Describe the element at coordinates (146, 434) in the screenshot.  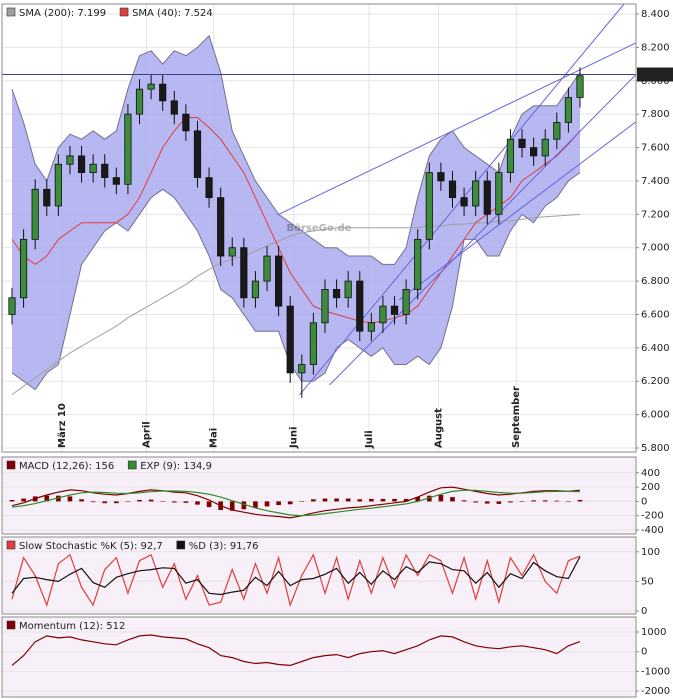
I see `x-tick-label: April` at that location.